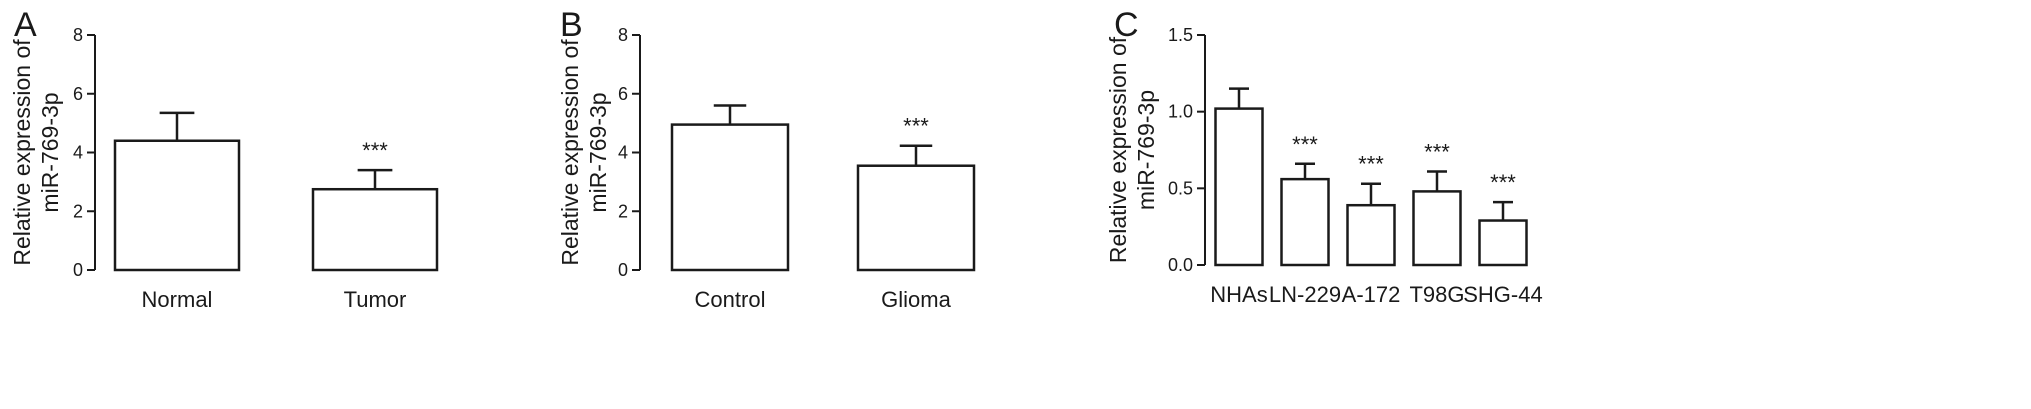  What do you see at coordinates (177, 299) in the screenshot?
I see `x-category-label: Normal` at bounding box center [177, 299].